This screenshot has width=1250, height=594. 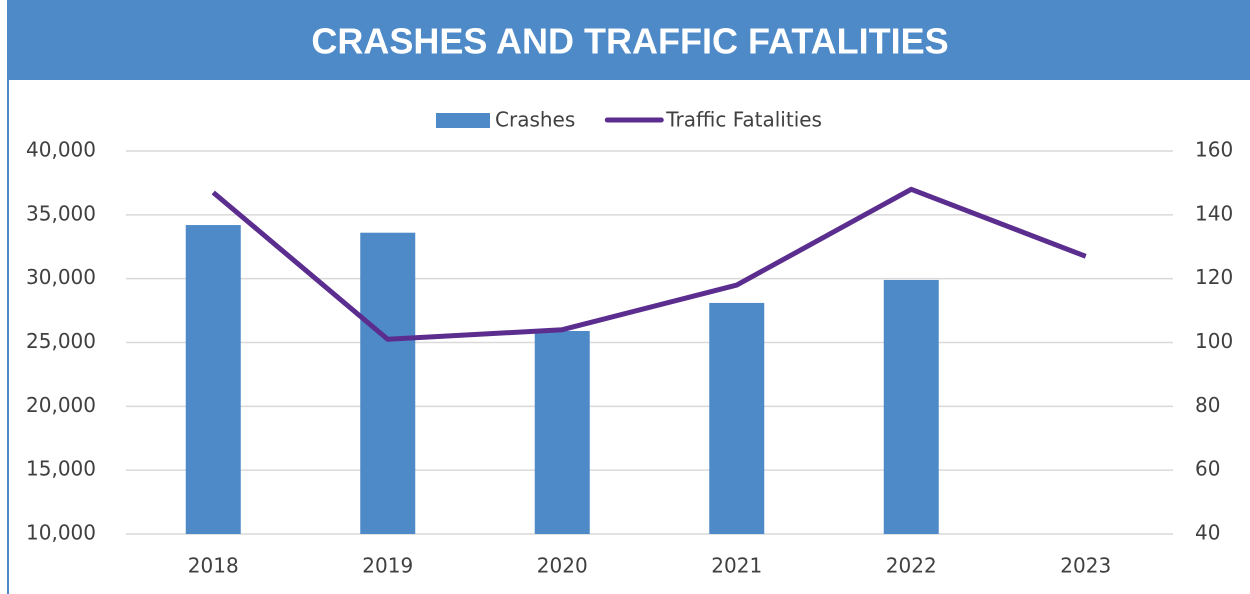 I want to click on legend-swatch, so click(x=463, y=120).